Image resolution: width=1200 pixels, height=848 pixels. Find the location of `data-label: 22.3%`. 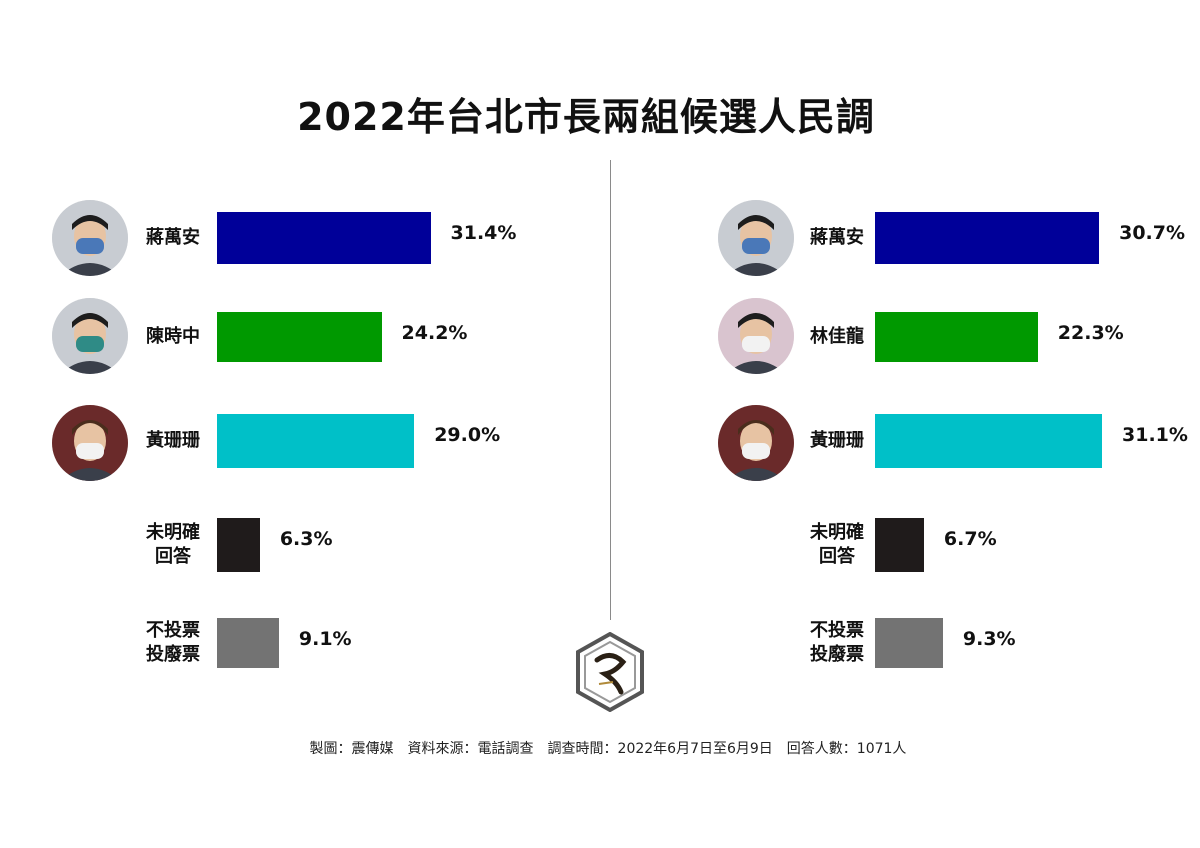

data-label: 22.3% is located at coordinates (1090, 333).